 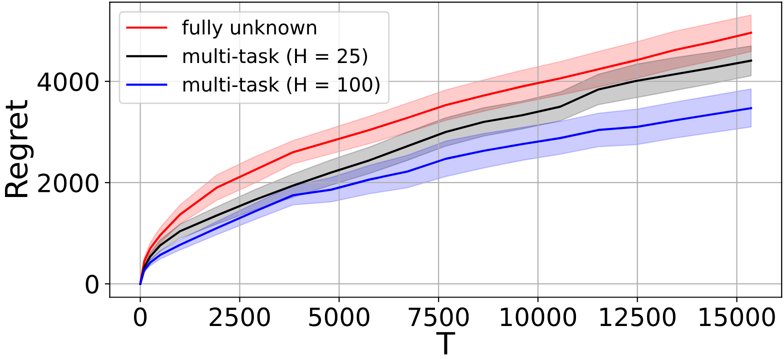 What do you see at coordinates (446, 343) in the screenshot?
I see `x-axis-title: T` at bounding box center [446, 343].